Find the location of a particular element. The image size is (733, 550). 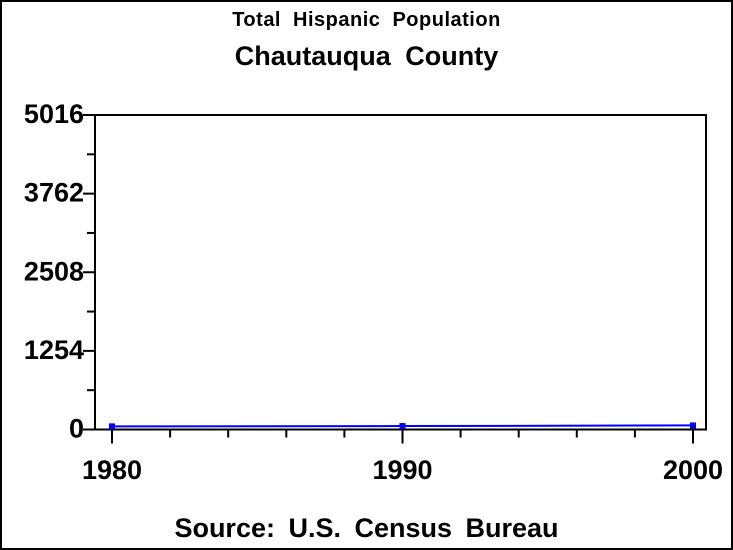

y-axis-ticks is located at coordinates (89, 272).